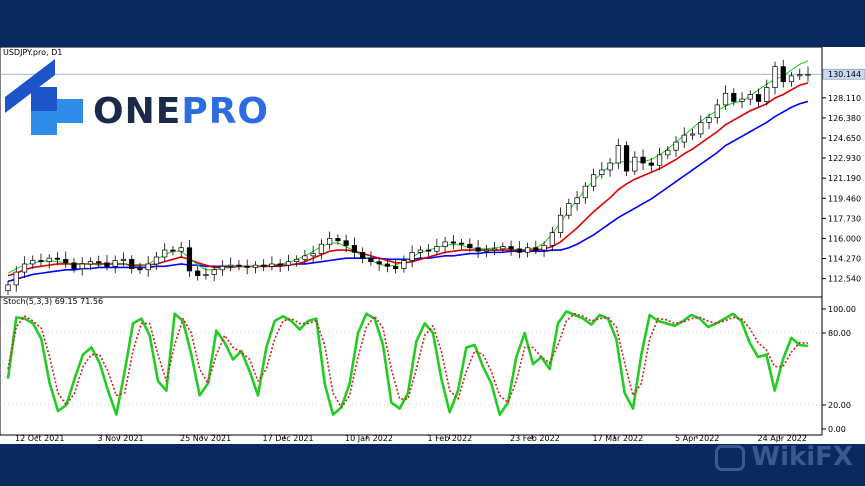 The image size is (865, 486). Describe the element at coordinates (844, 138) in the screenshot. I see `price-tick-label: 124.650` at that location.